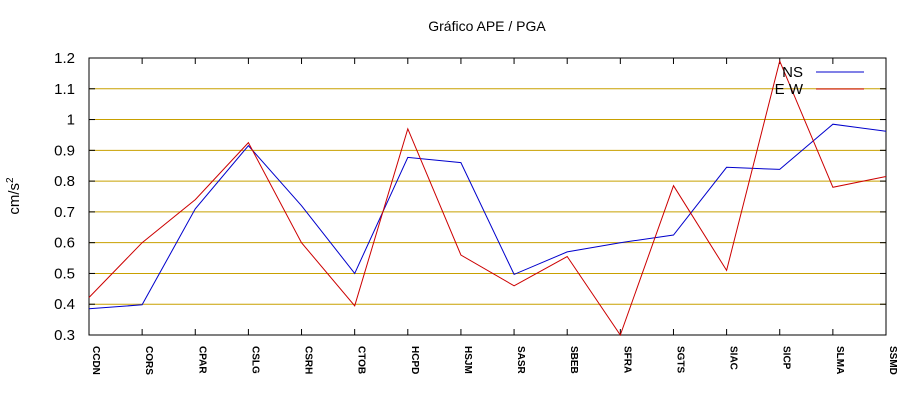 The width and height of the screenshot is (920, 400). I want to click on y-tick-label: 0.9, so click(64, 150).